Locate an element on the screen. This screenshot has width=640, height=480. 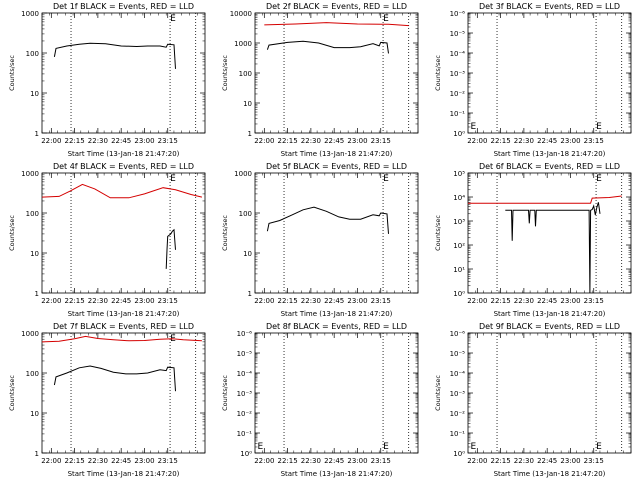
panel-title: Det 9f BLACK = Events, RED = LLD is located at coordinates (549, 326).